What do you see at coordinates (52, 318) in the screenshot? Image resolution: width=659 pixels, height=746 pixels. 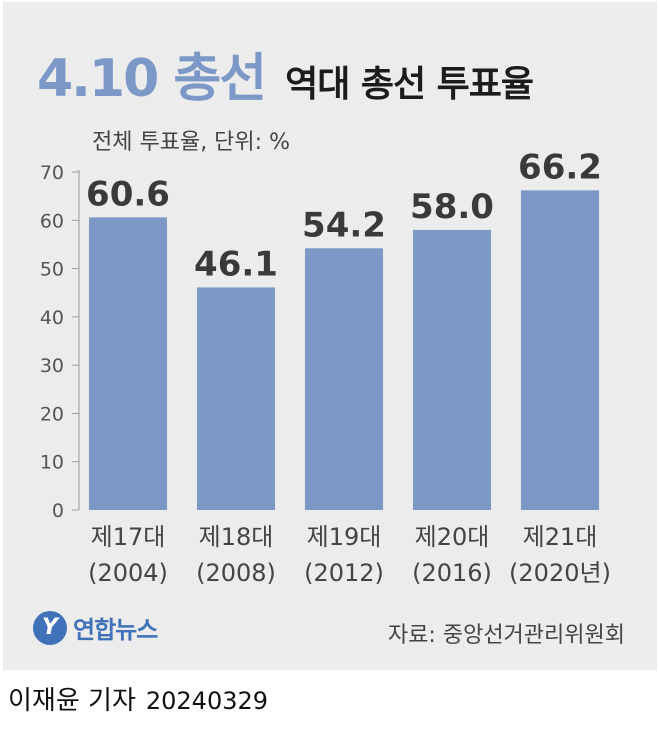 I see `y-tick-label: 40` at bounding box center [52, 318].